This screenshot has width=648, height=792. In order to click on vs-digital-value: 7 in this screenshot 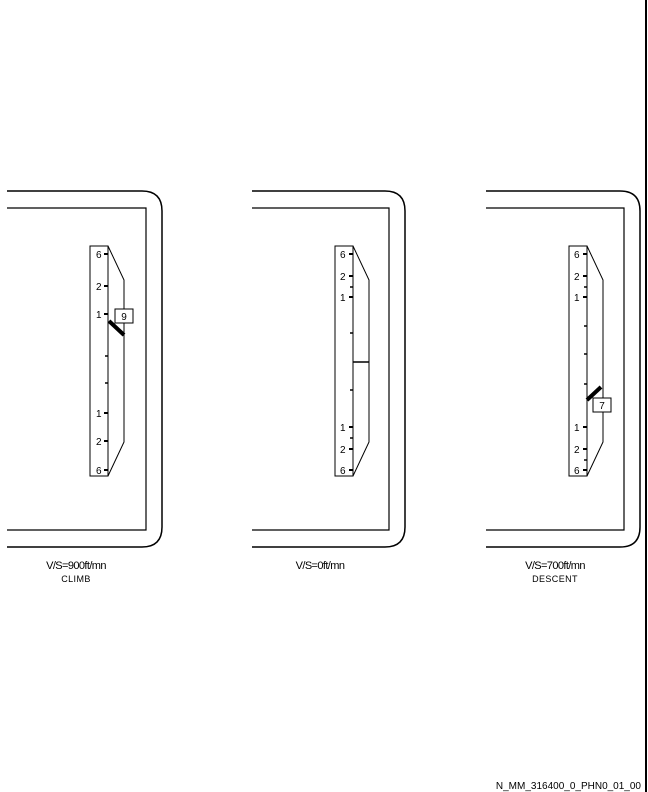, I will do `click(602, 406)`.